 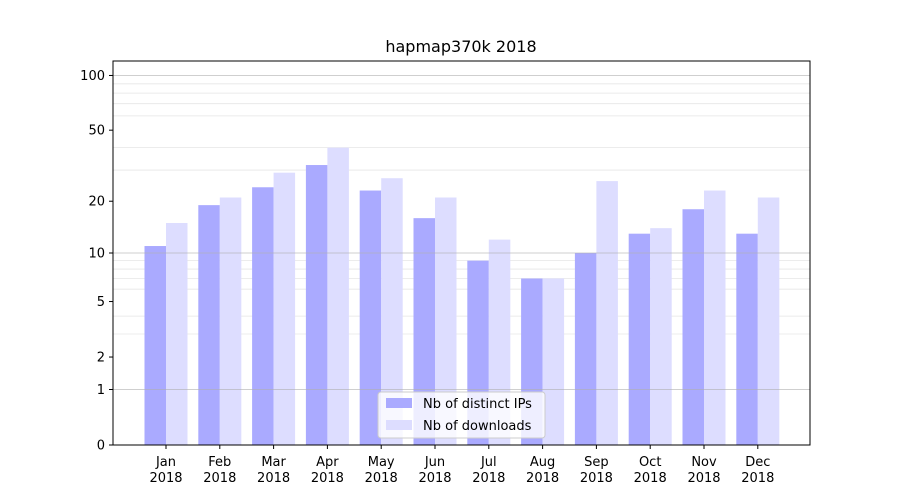 I want to click on bar-distinct-ips-feb, so click(x=209, y=325).